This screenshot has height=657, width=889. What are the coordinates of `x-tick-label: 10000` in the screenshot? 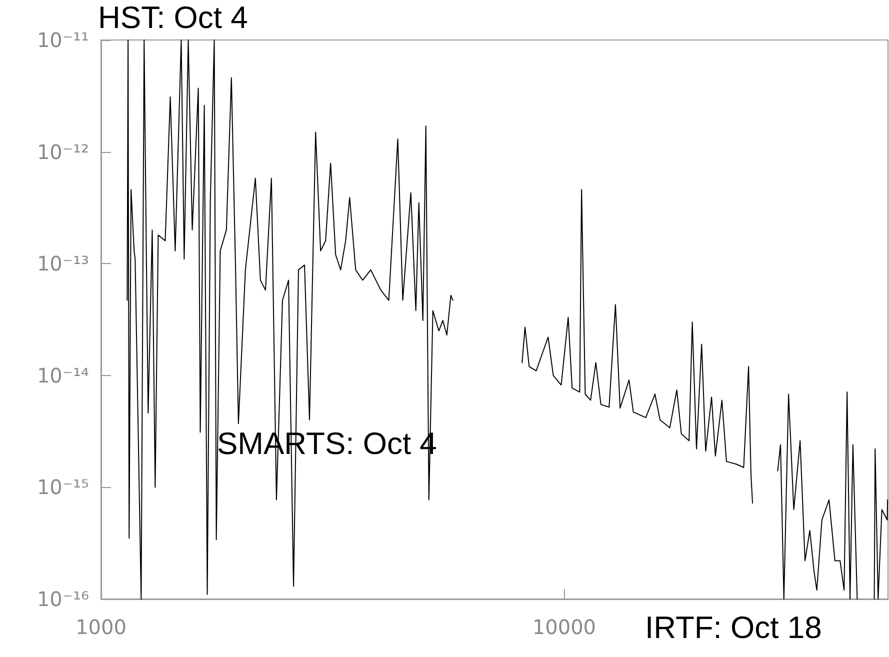 It's located at (564, 627).